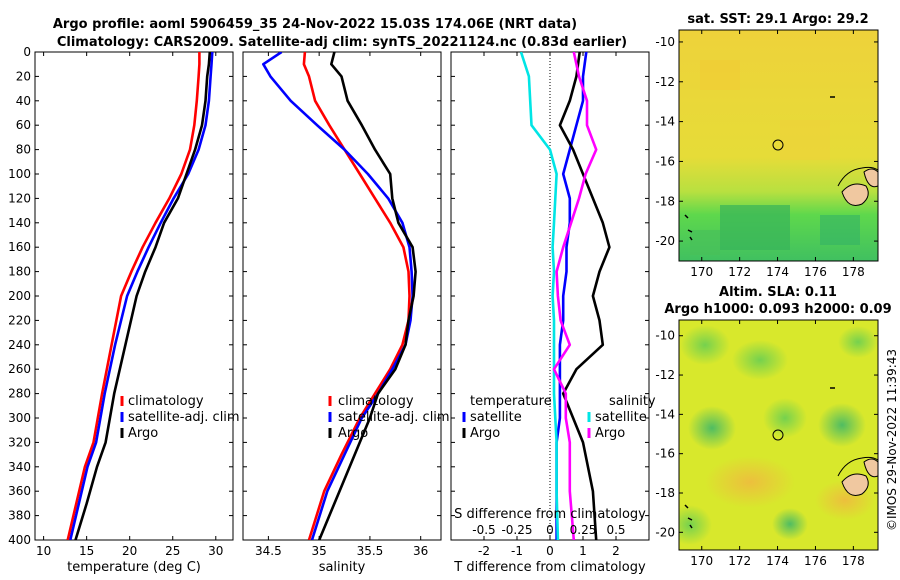 This screenshot has width=900, height=580. I want to click on salinity-legend: climatology satellite-adj. clim Argo, so click(389, 417).